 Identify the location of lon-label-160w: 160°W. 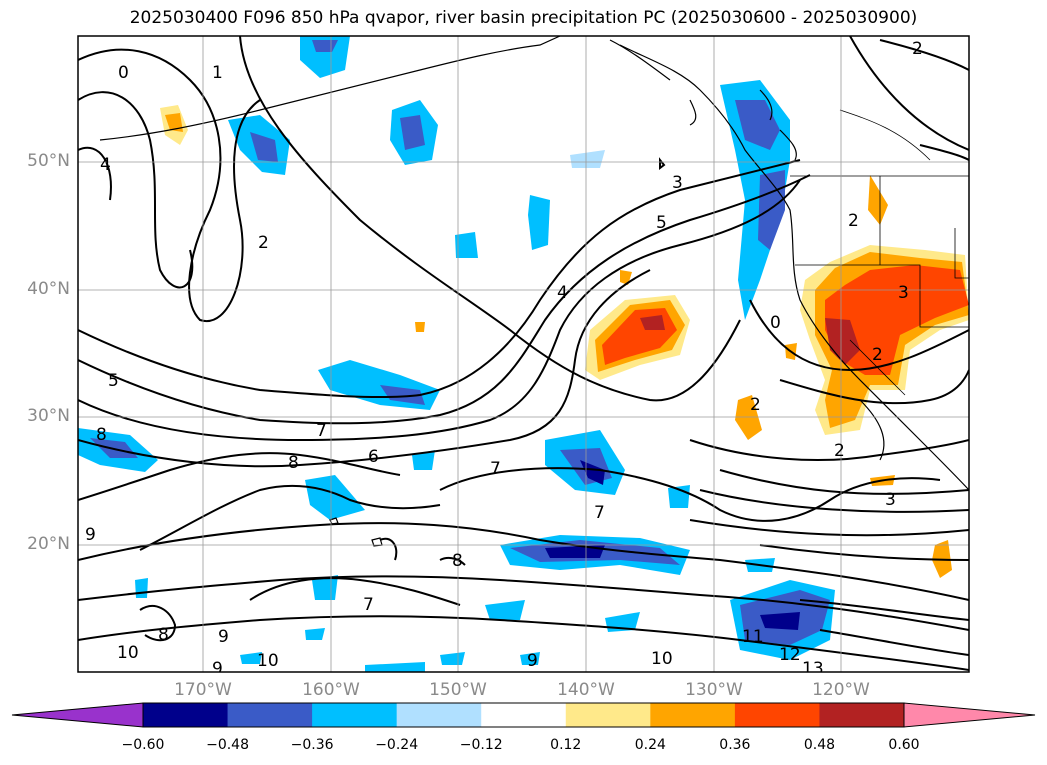
(331, 690).